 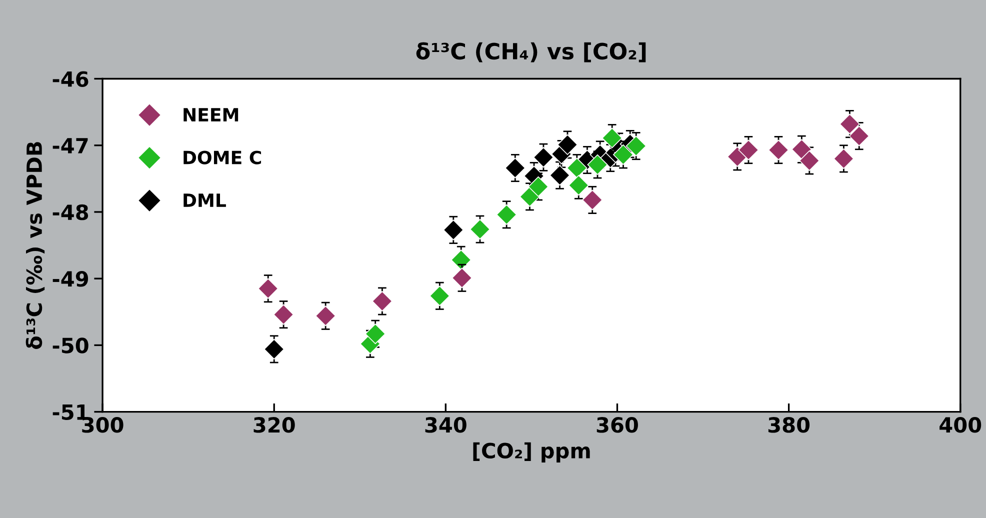 I want to click on x-axis-title: [CO₂] ppm, so click(x=531, y=452).